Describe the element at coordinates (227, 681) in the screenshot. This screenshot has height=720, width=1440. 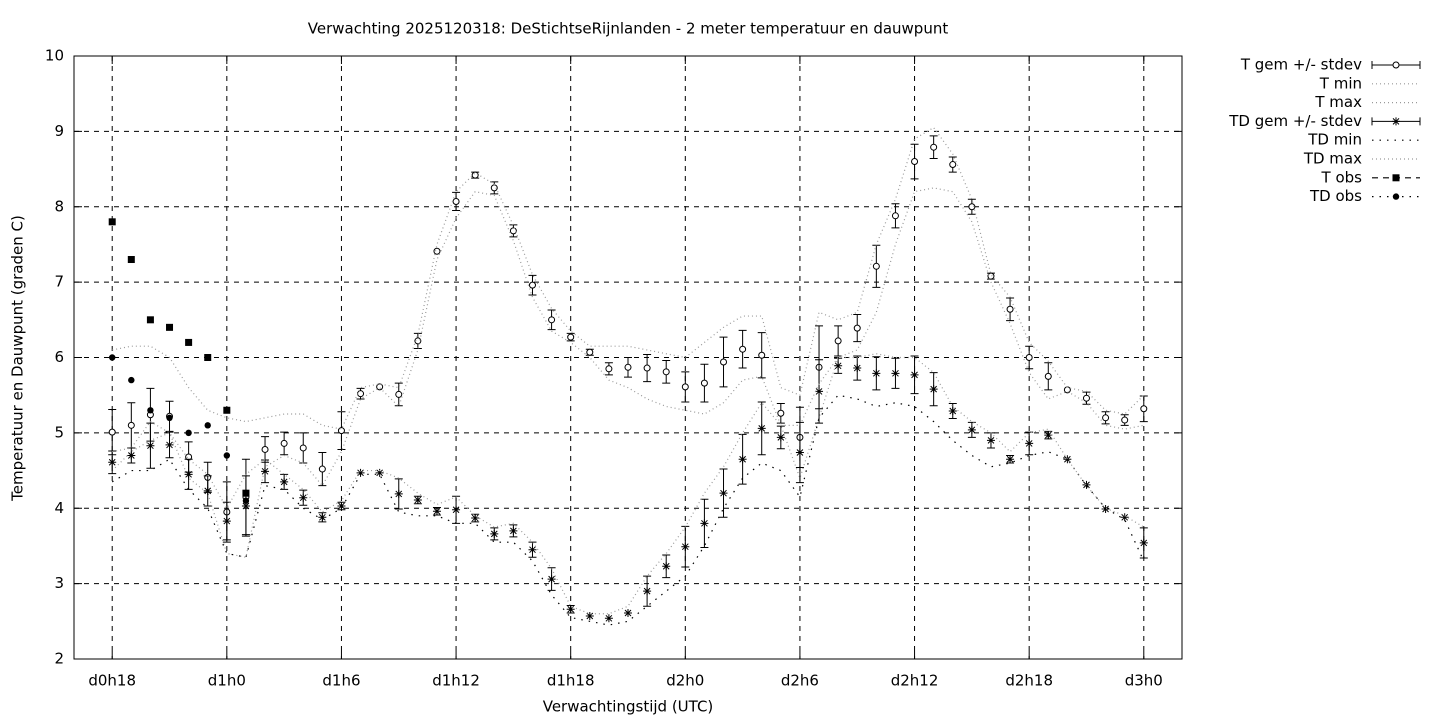
I see `x-tick-label: d1h0` at that location.